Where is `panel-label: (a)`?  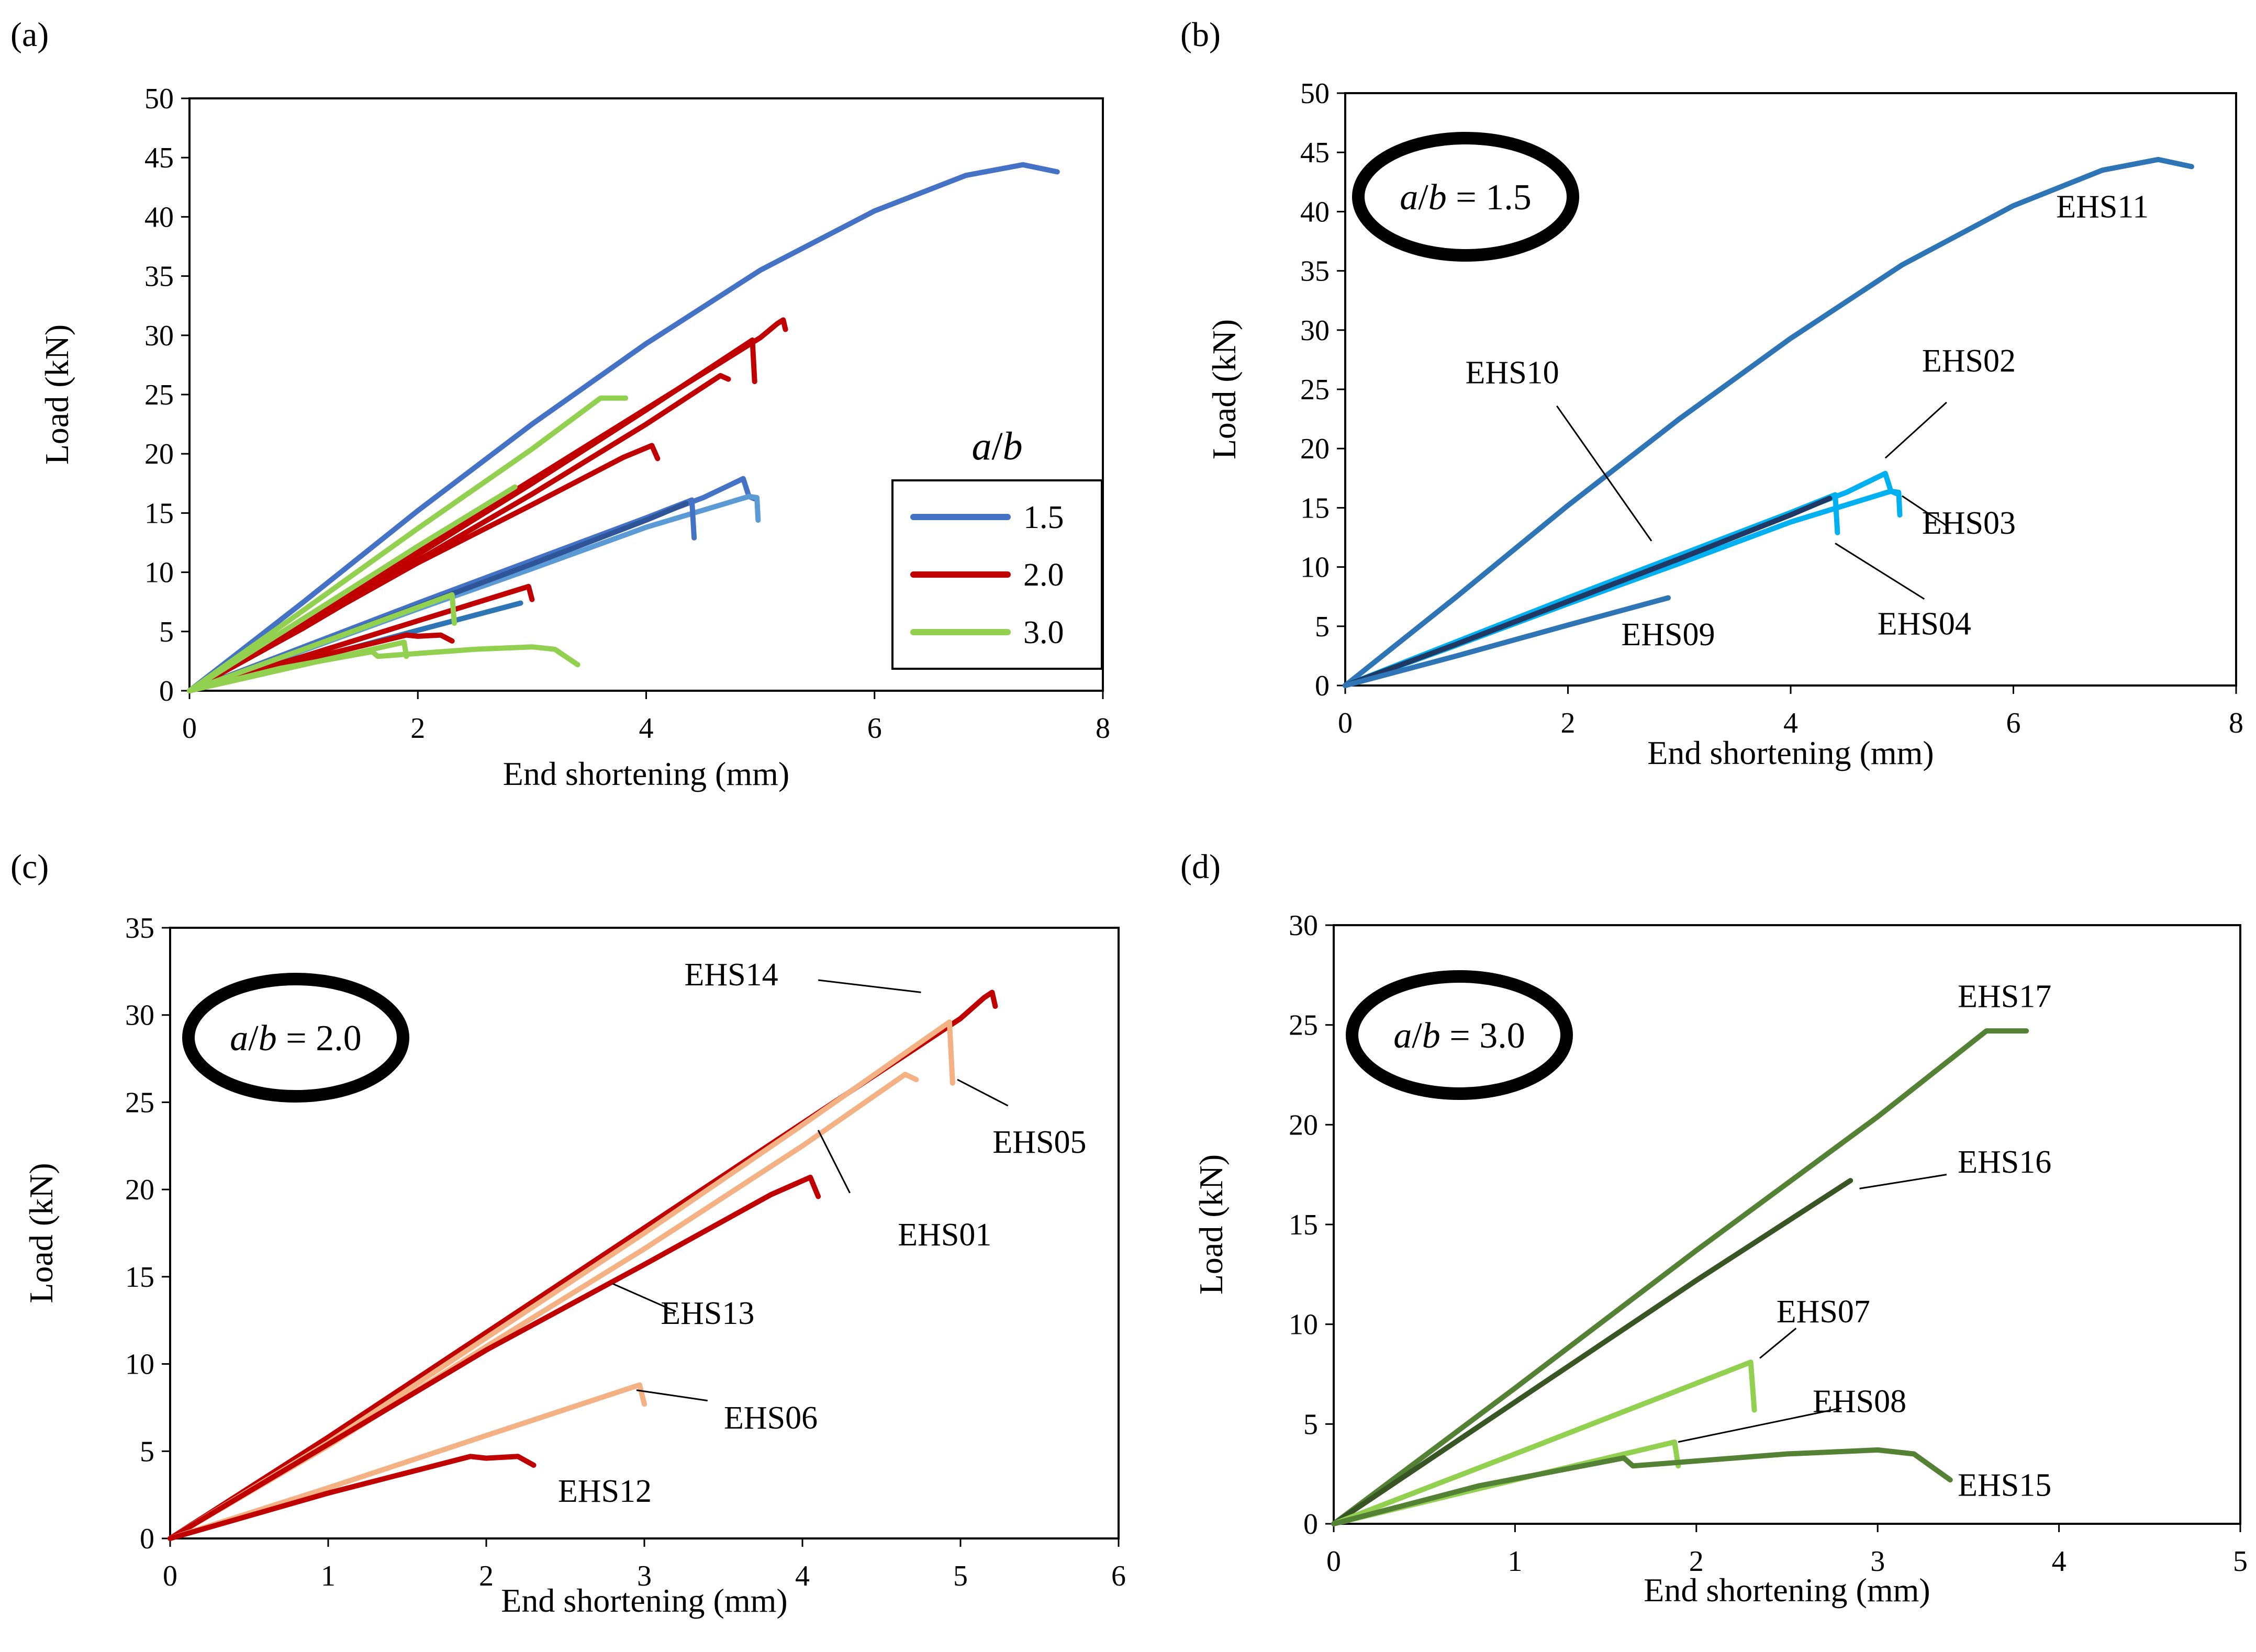
panel-label: (a) is located at coordinates (29, 35).